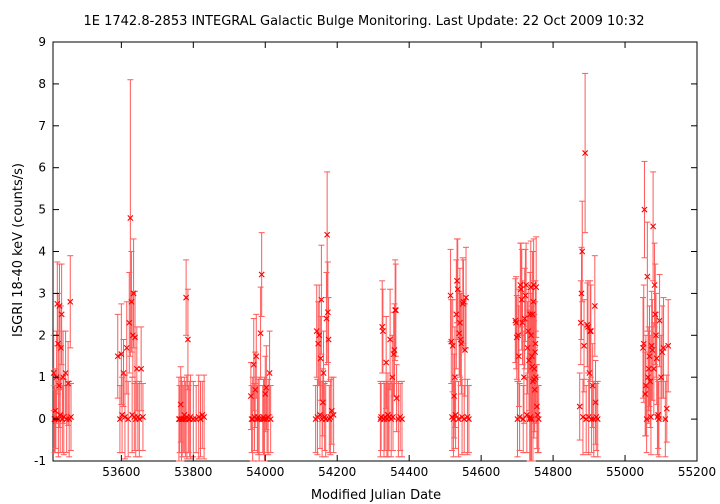  Describe the element at coordinates (42, 419) in the screenshot. I see `y-tick-label: 0` at that location.